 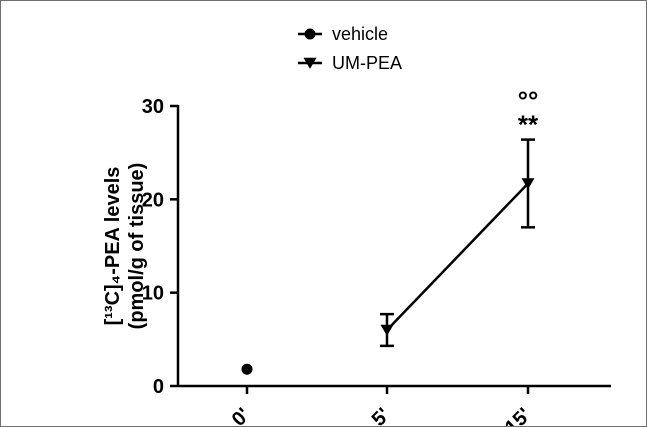 What do you see at coordinates (528, 101) in the screenshot?
I see `significance-degrees: °°` at bounding box center [528, 101].